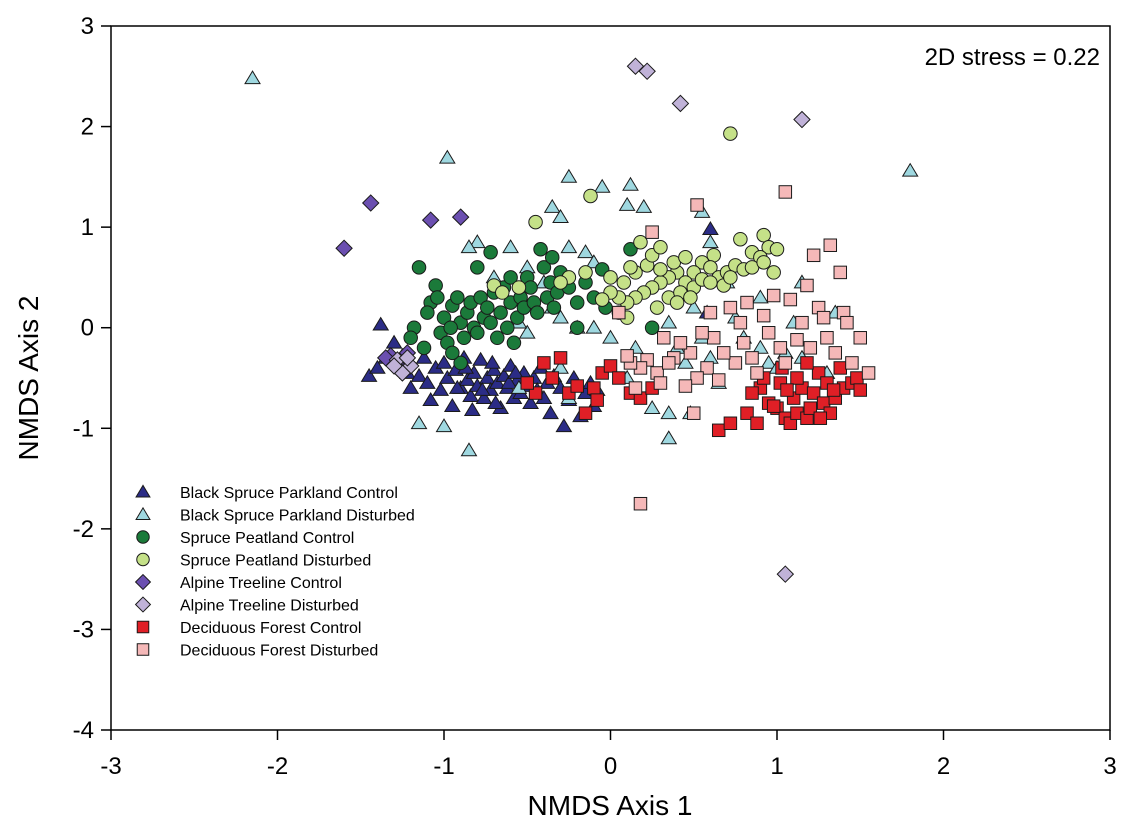 The width and height of the screenshot is (1122, 831). Describe the element at coordinates (277, 766) in the screenshot. I see `x-tick-label: -2` at that location.